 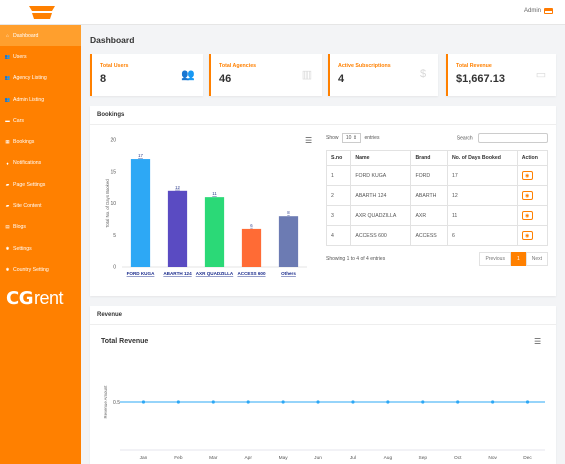 I want to click on action-cell: ◉, so click(x=532, y=175).